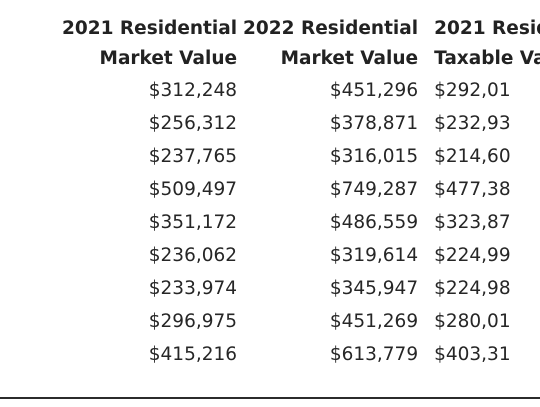  I want to click on cell-2021-market-value: $509,497, so click(193, 189).